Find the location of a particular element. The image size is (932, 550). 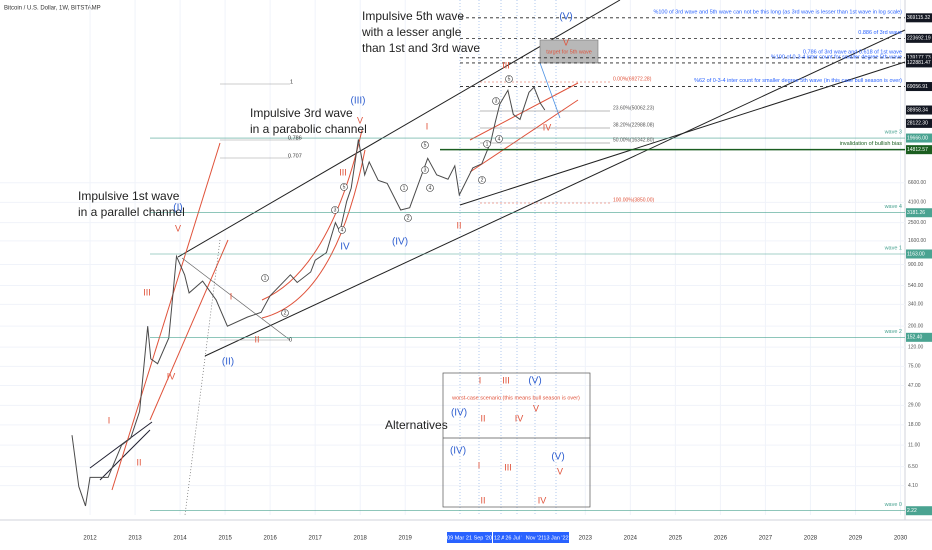

level-note: wave 1 is located at coordinates (893, 248).